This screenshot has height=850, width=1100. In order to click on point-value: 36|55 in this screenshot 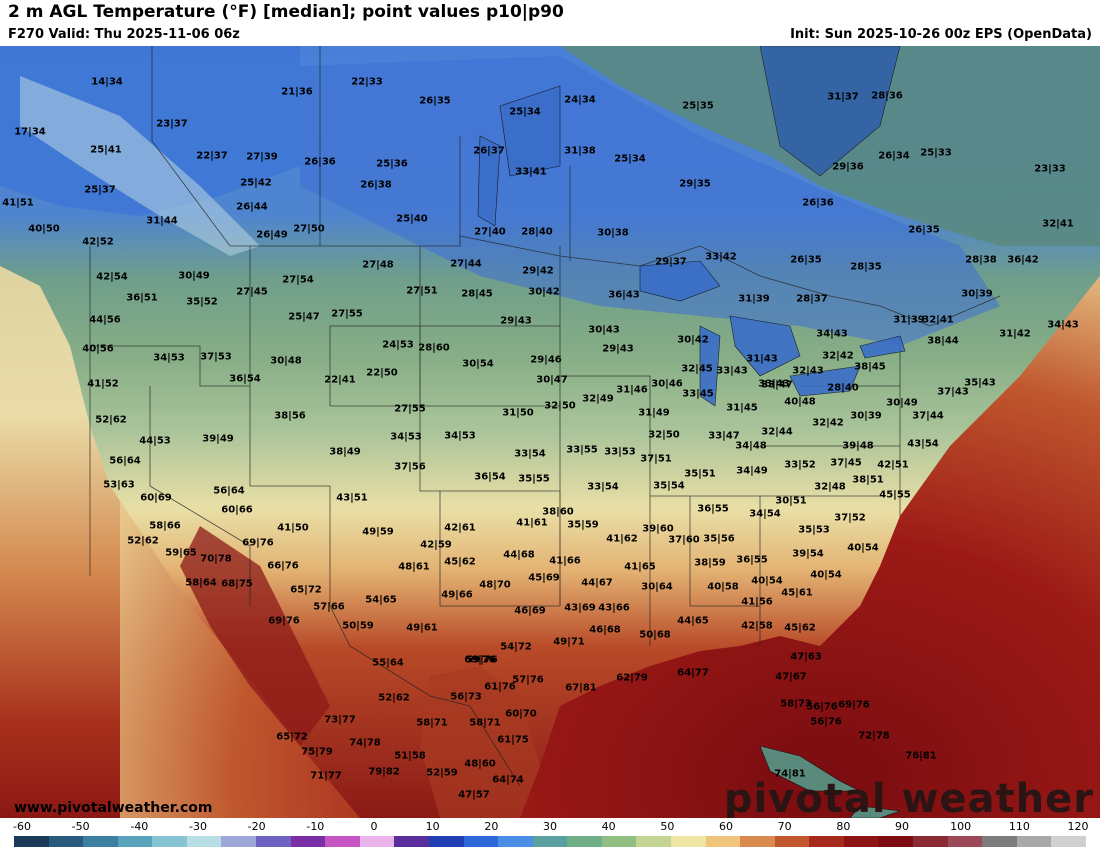, I will do `click(713, 509)`.